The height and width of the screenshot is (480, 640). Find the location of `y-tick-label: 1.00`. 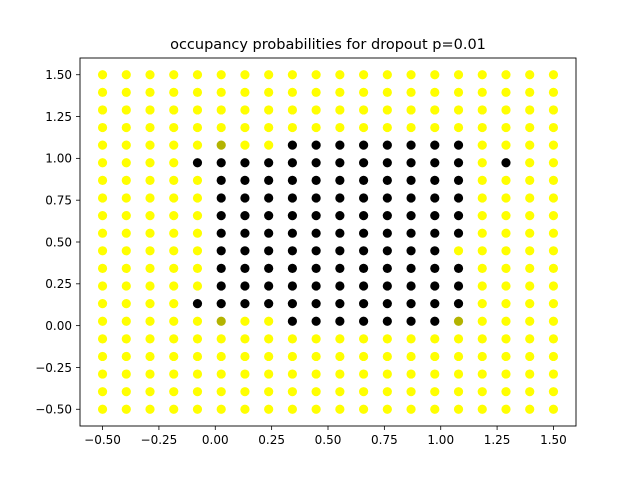

y-tick-label: 1.00 is located at coordinates (58, 159).